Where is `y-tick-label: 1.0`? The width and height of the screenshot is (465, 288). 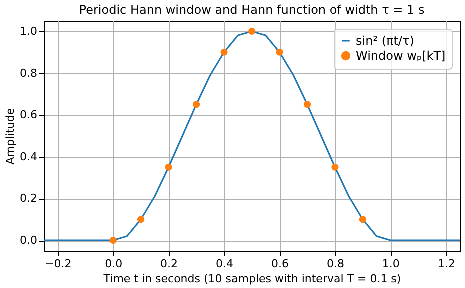
y-tick-label: 1.0 is located at coordinates (29, 31).